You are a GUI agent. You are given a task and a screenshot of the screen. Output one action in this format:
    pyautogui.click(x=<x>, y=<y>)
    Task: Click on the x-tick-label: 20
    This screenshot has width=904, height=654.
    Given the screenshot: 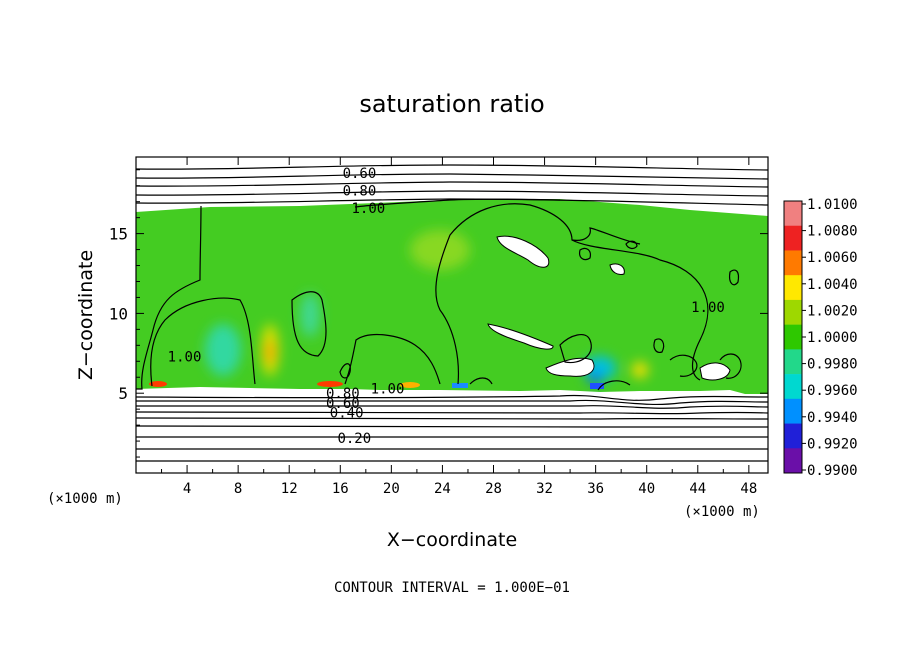 What is the action you would take?
    pyautogui.click(x=391, y=489)
    